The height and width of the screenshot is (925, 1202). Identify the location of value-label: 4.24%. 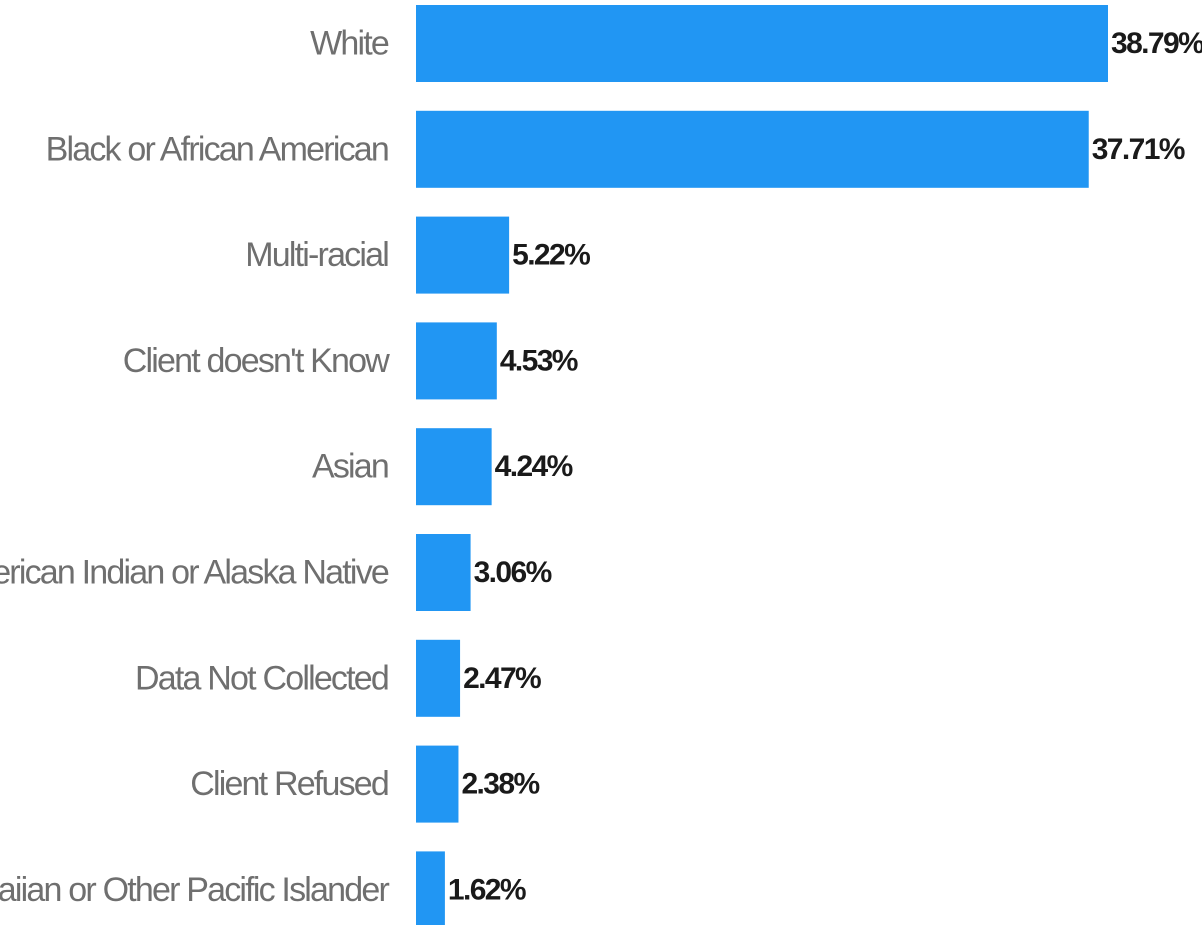
(534, 466).